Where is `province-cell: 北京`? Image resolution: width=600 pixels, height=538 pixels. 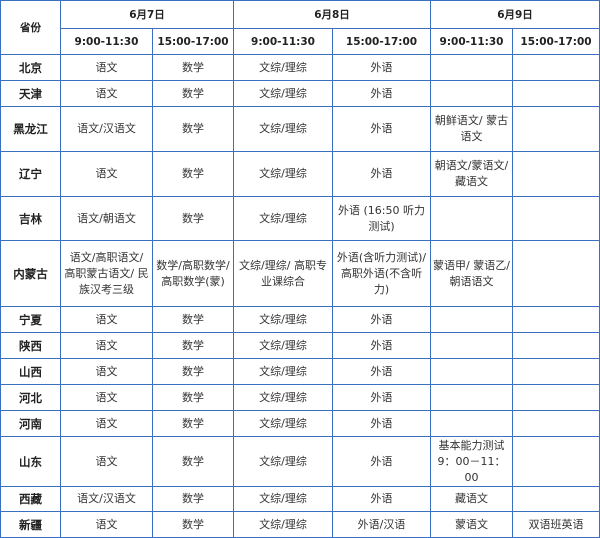
province-cell: 北京 is located at coordinates (30, 67).